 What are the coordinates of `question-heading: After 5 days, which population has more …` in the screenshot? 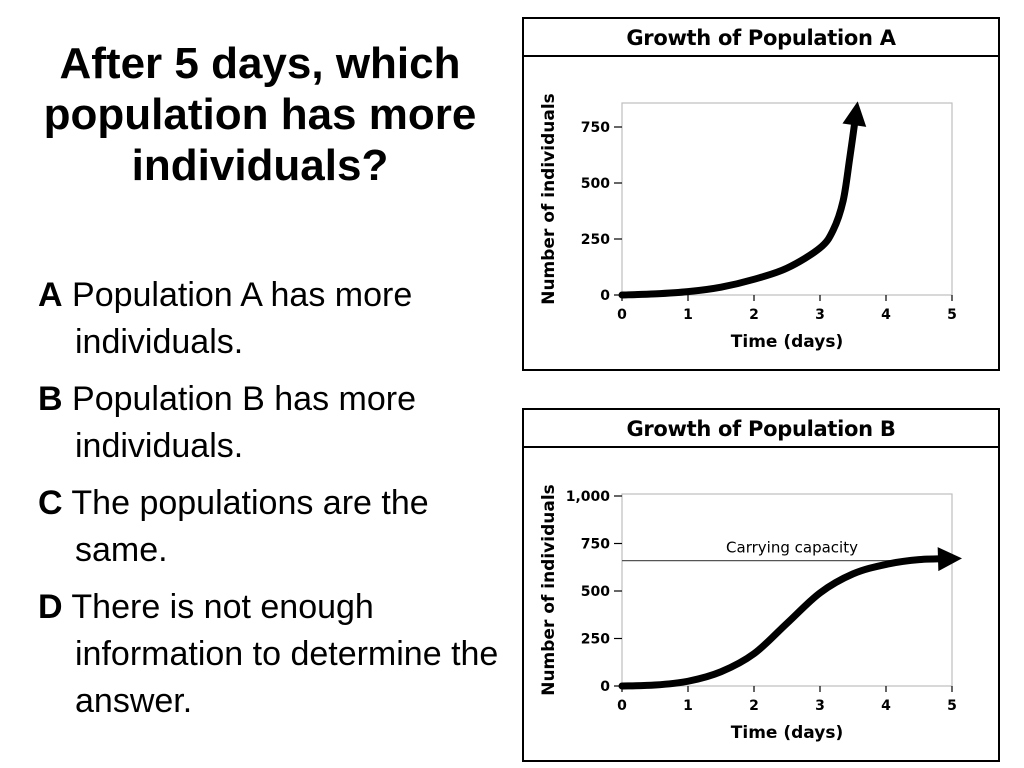 It's located at (260, 114).